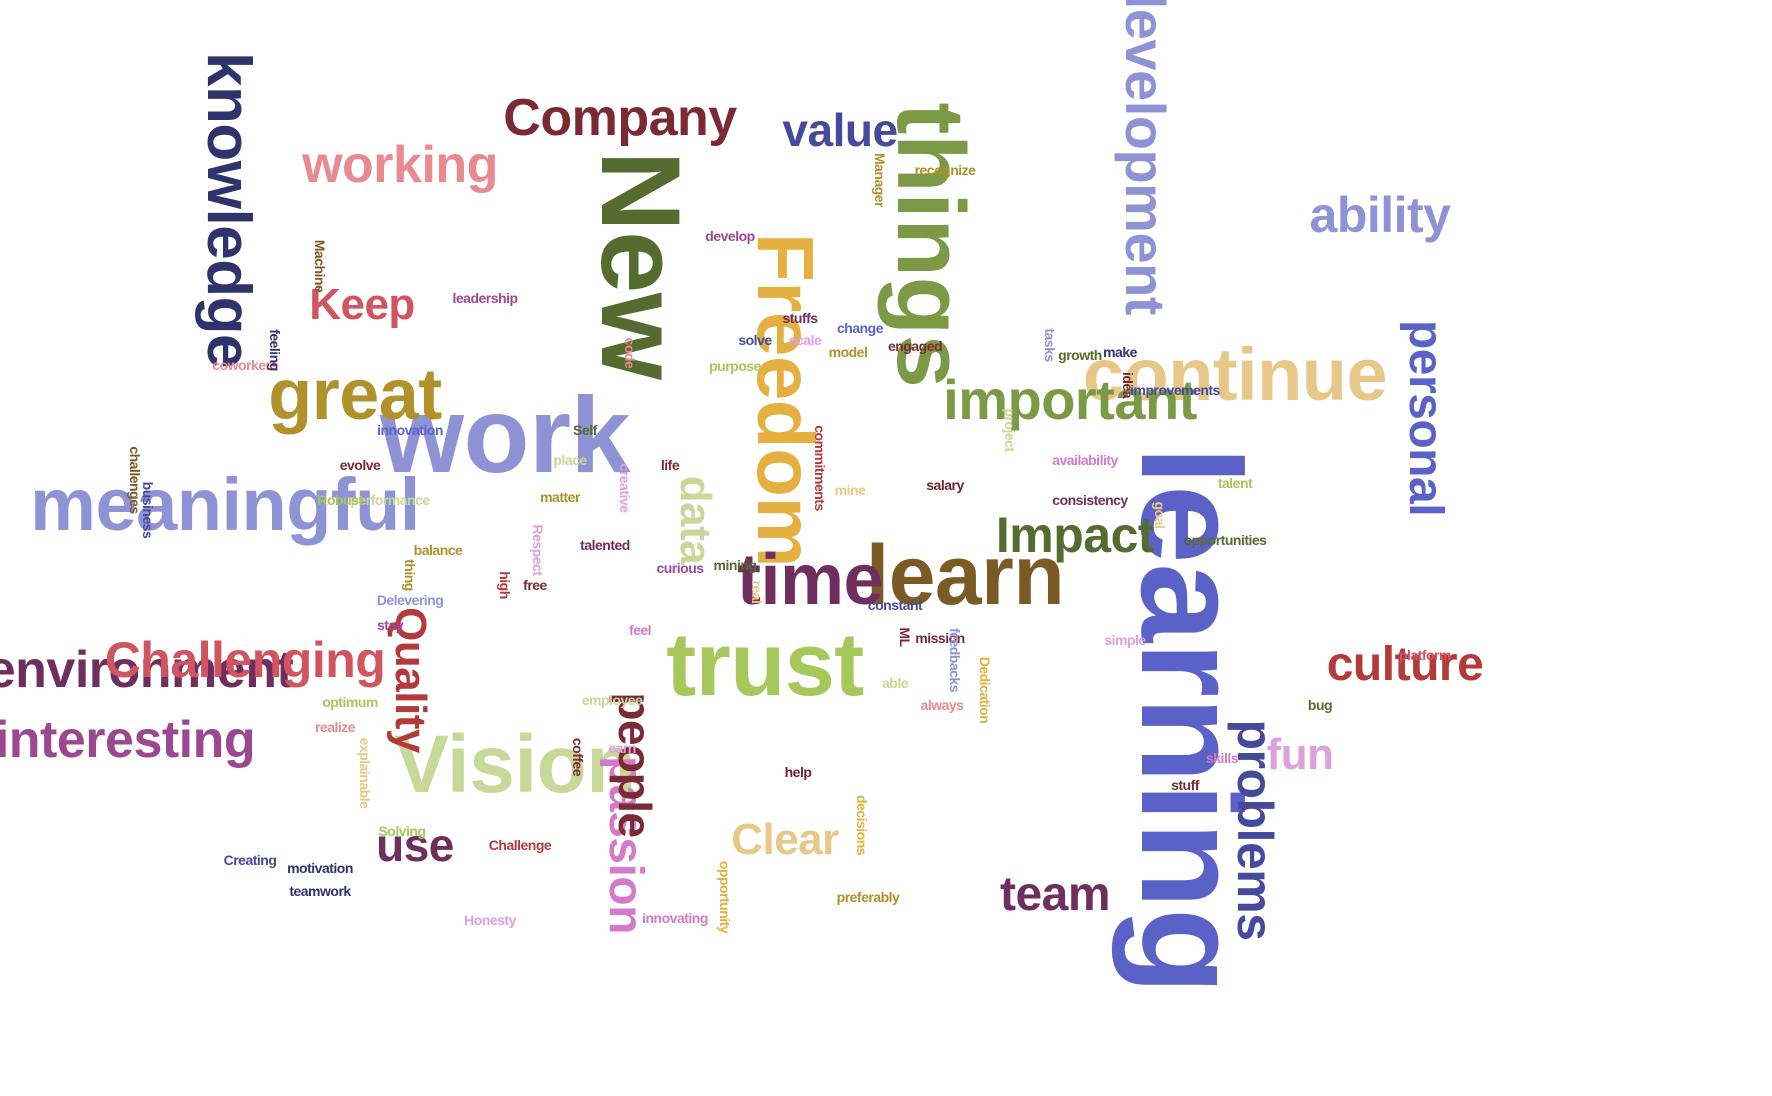 The height and width of the screenshot is (1096, 1772). I want to click on word-make: make, so click(1120, 352).